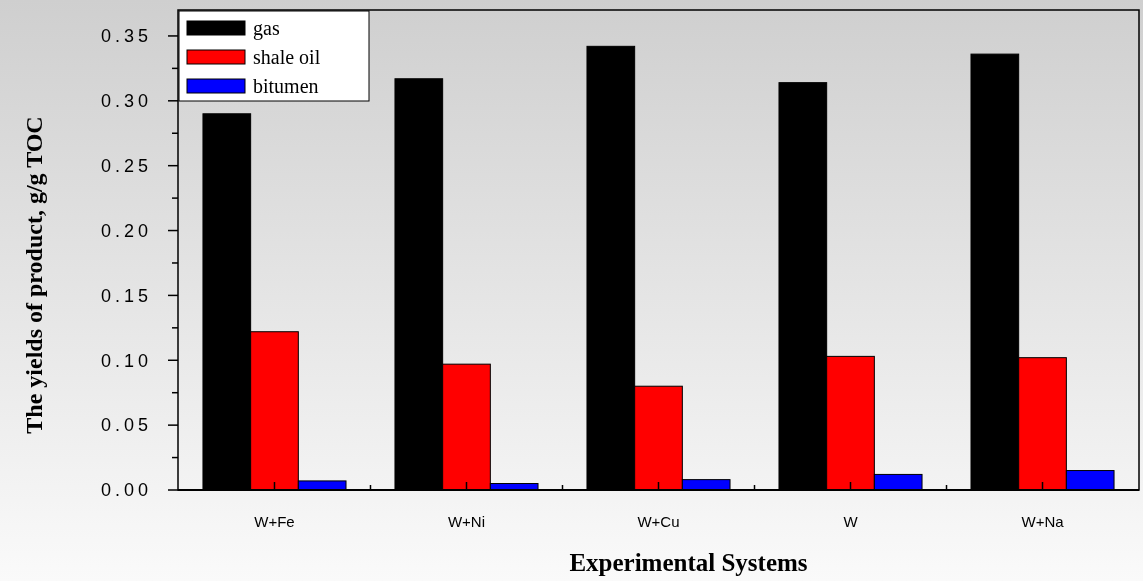  I want to click on x-tick-label: W+Cu, so click(658, 521).